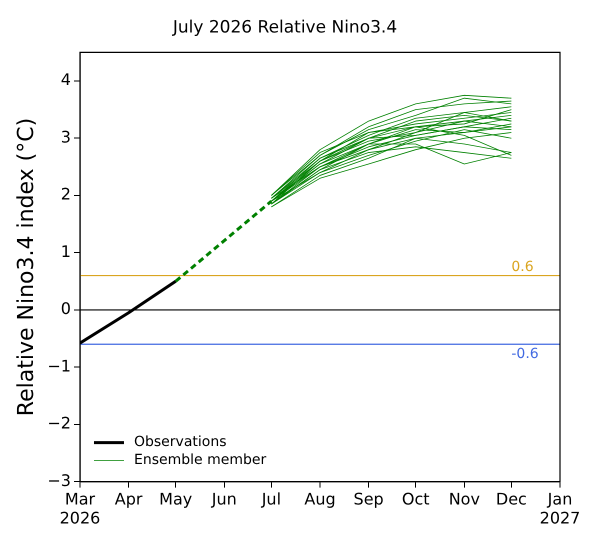 The image size is (600, 540). I want to click on x-tick-label: Mar 2026, so click(80, 508).